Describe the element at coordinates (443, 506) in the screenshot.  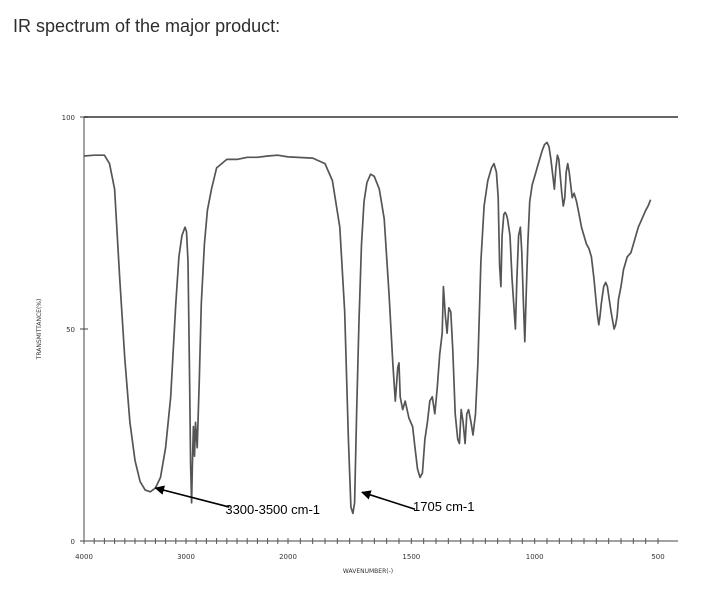
I see `annotation-label: 1705 cm-1` at that location.